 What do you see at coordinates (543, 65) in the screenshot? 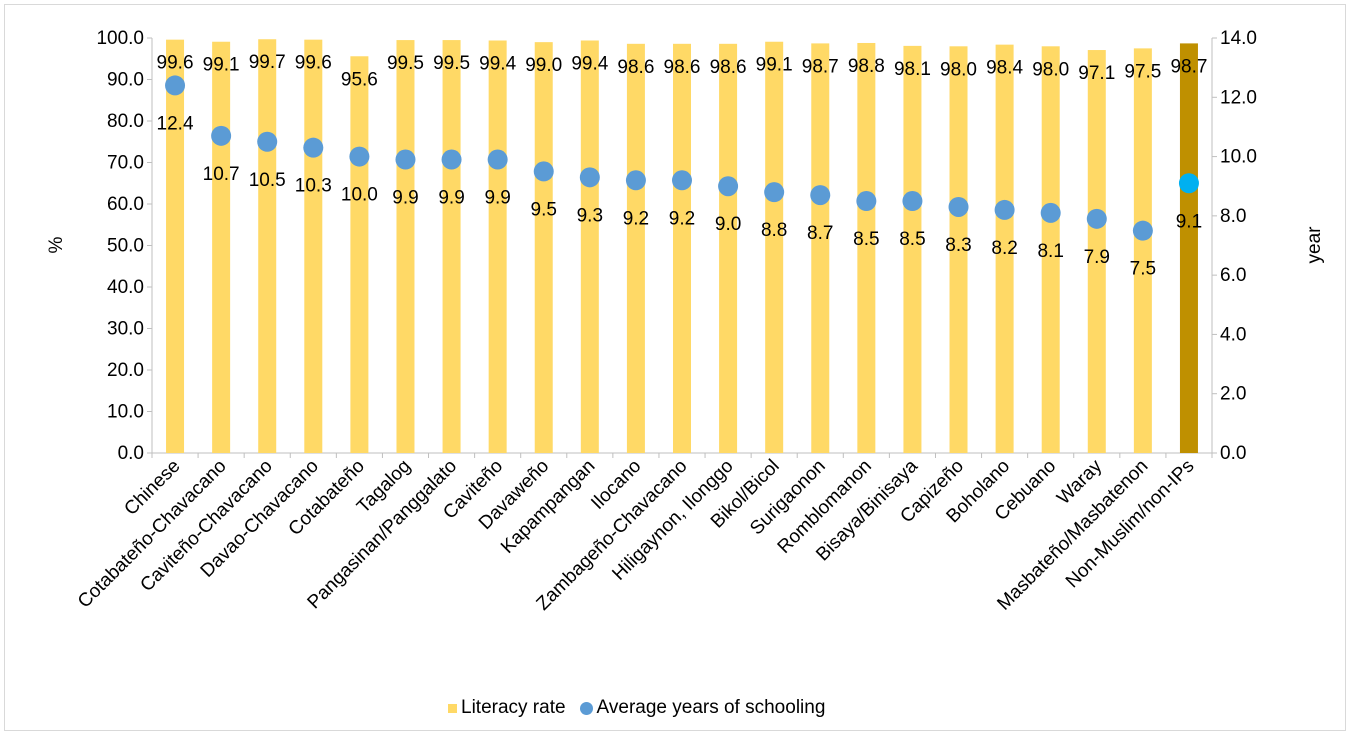
I see `literacy-data-label: 99.0` at bounding box center [543, 65].